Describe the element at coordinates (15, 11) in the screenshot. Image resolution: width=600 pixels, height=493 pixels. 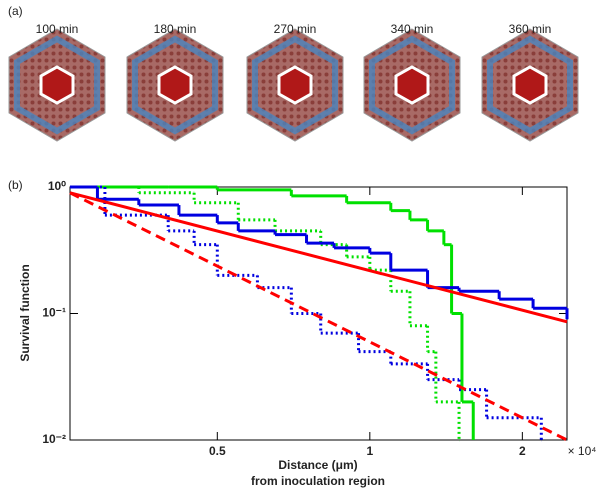
I see `panel-label: (a)` at that location.